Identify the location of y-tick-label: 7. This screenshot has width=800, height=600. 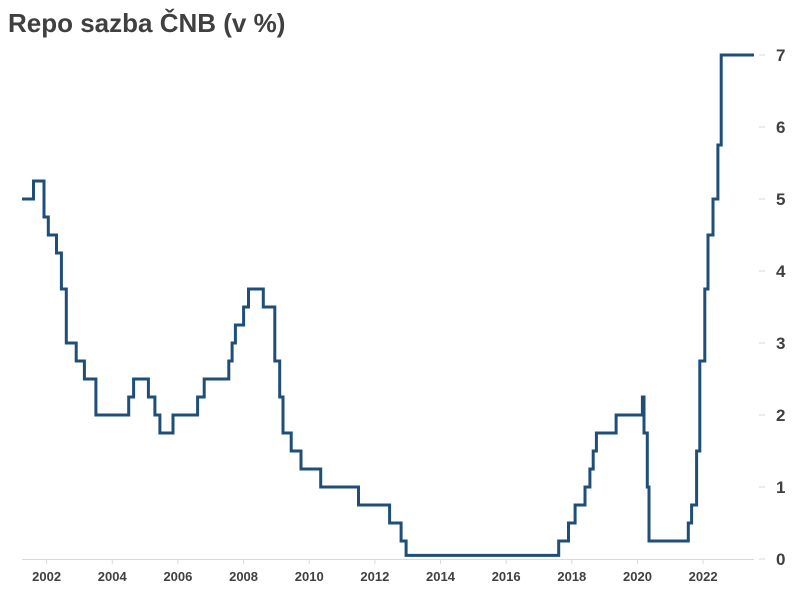
(780, 55).